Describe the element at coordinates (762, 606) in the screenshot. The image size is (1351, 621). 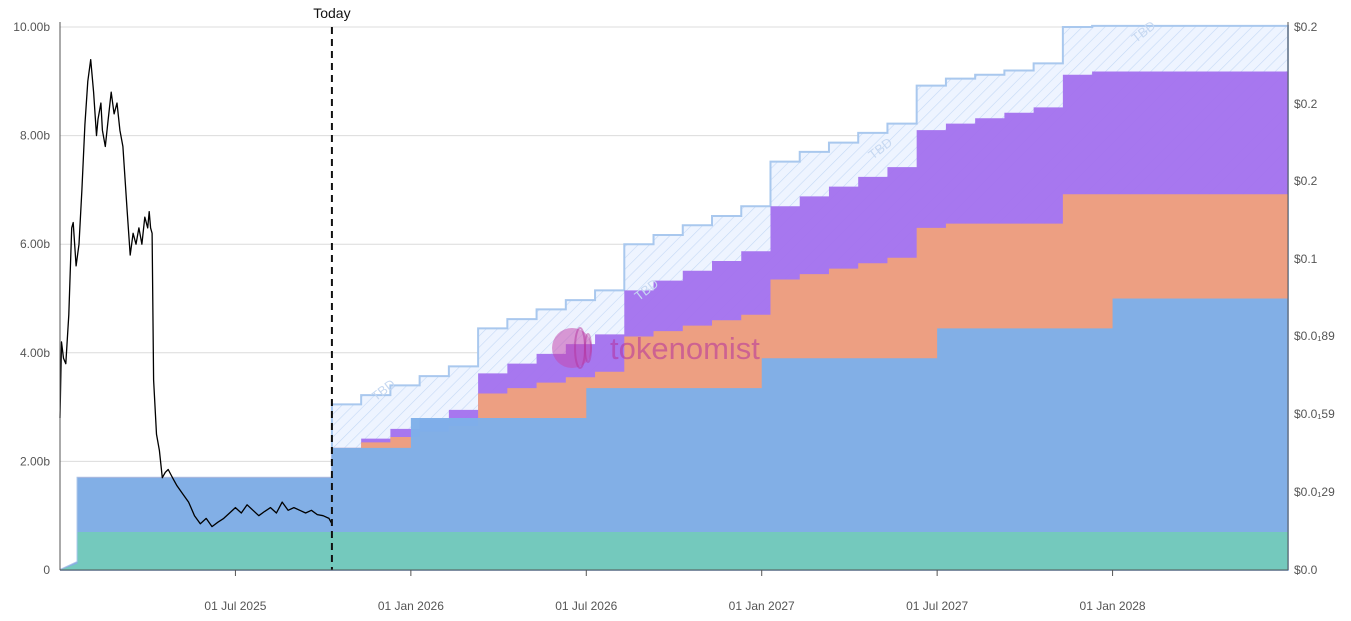
I see `x-tick-label: 01 Jan 2027` at that location.